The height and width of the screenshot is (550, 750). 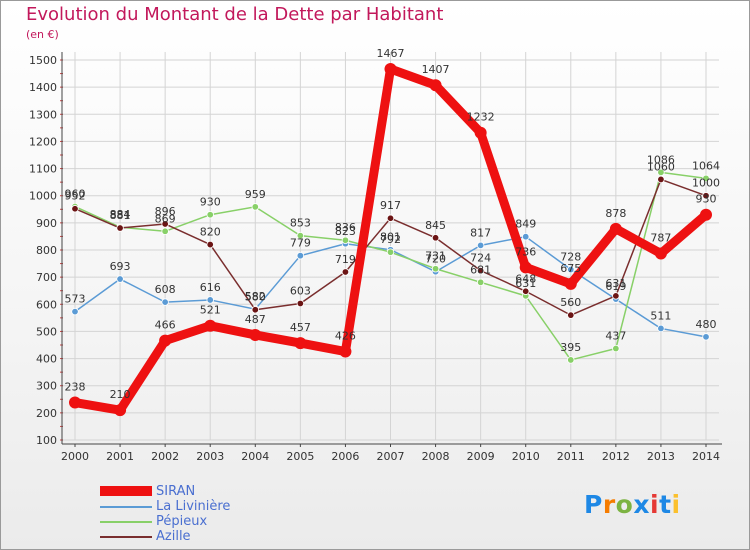 I want to click on data-label-siran: 1407, so click(x=436, y=69).